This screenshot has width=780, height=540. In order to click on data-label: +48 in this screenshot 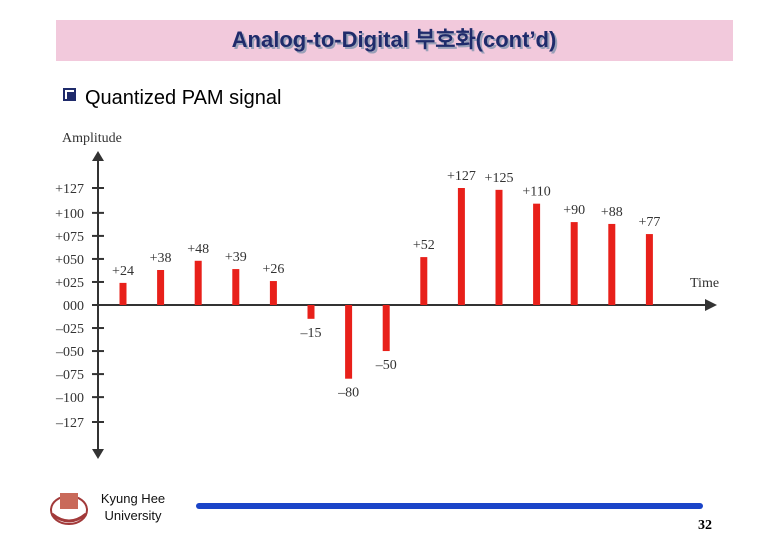, I will do `click(198, 249)`.